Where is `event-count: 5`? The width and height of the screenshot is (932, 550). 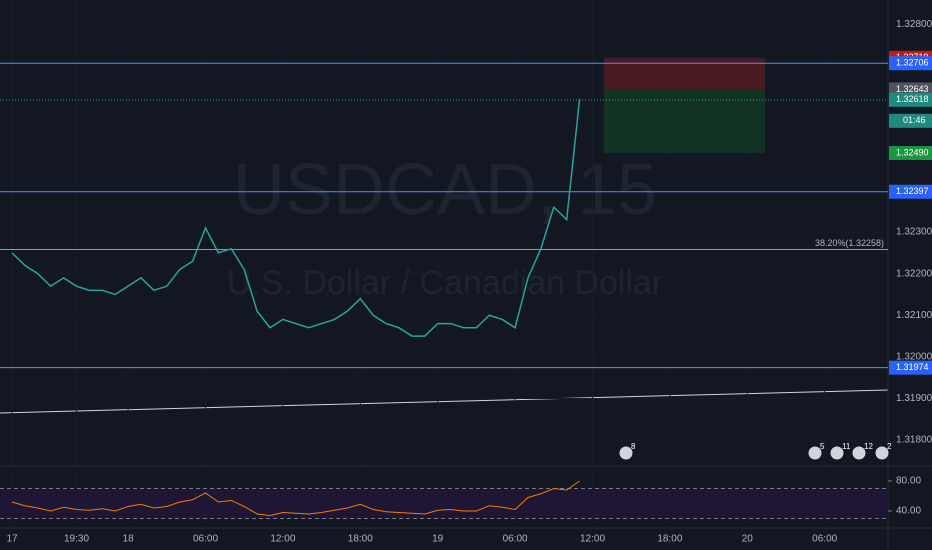 event-count: 5 is located at coordinates (822, 446).